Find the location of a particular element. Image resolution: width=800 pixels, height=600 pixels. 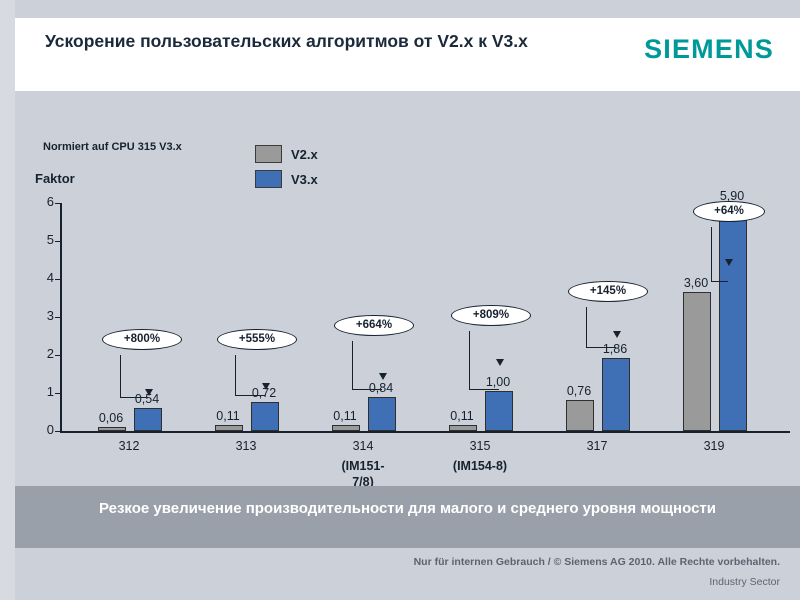

callout-313: +555% is located at coordinates (257, 339).